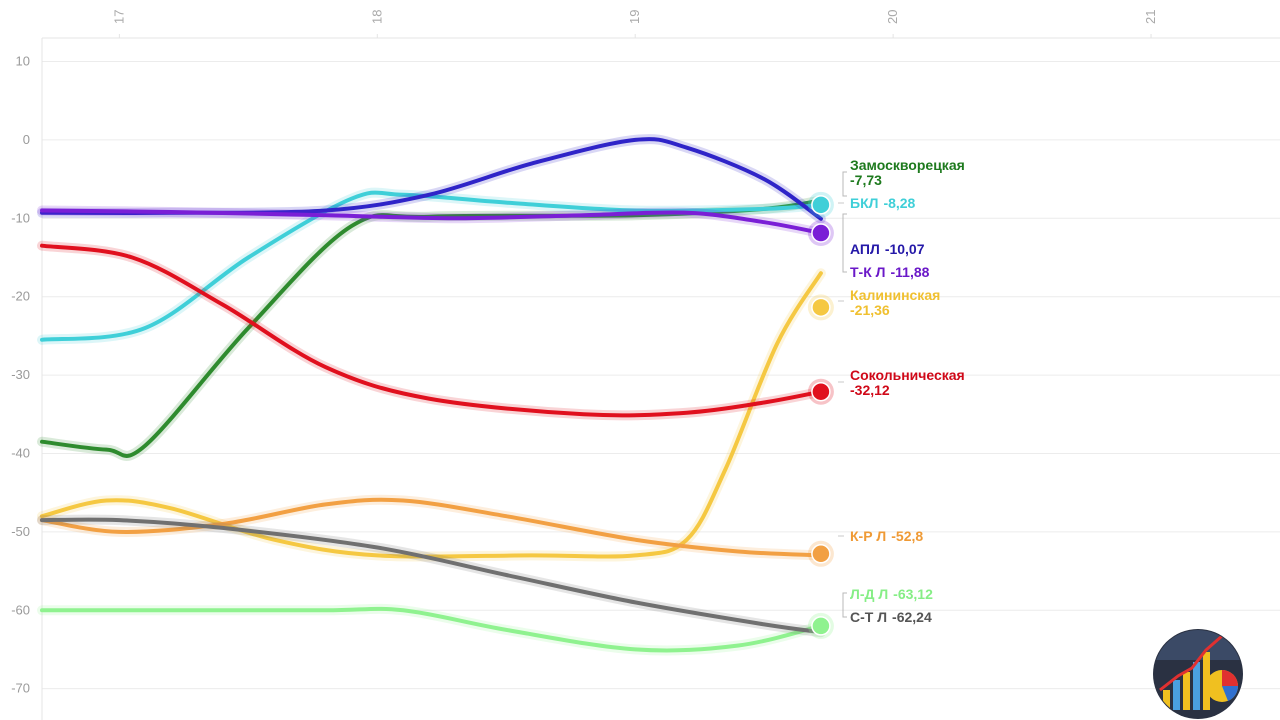  What do you see at coordinates (20, 217) in the screenshot?
I see `y-tick-label: -10` at bounding box center [20, 217].